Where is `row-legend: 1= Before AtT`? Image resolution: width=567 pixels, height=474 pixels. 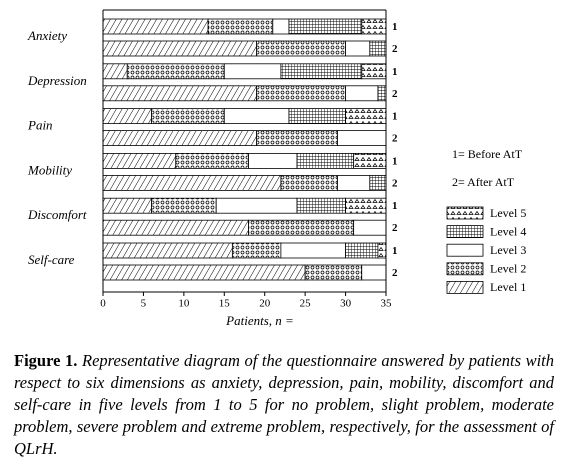 row-legend: 1= Before AtT is located at coordinates (487, 154).